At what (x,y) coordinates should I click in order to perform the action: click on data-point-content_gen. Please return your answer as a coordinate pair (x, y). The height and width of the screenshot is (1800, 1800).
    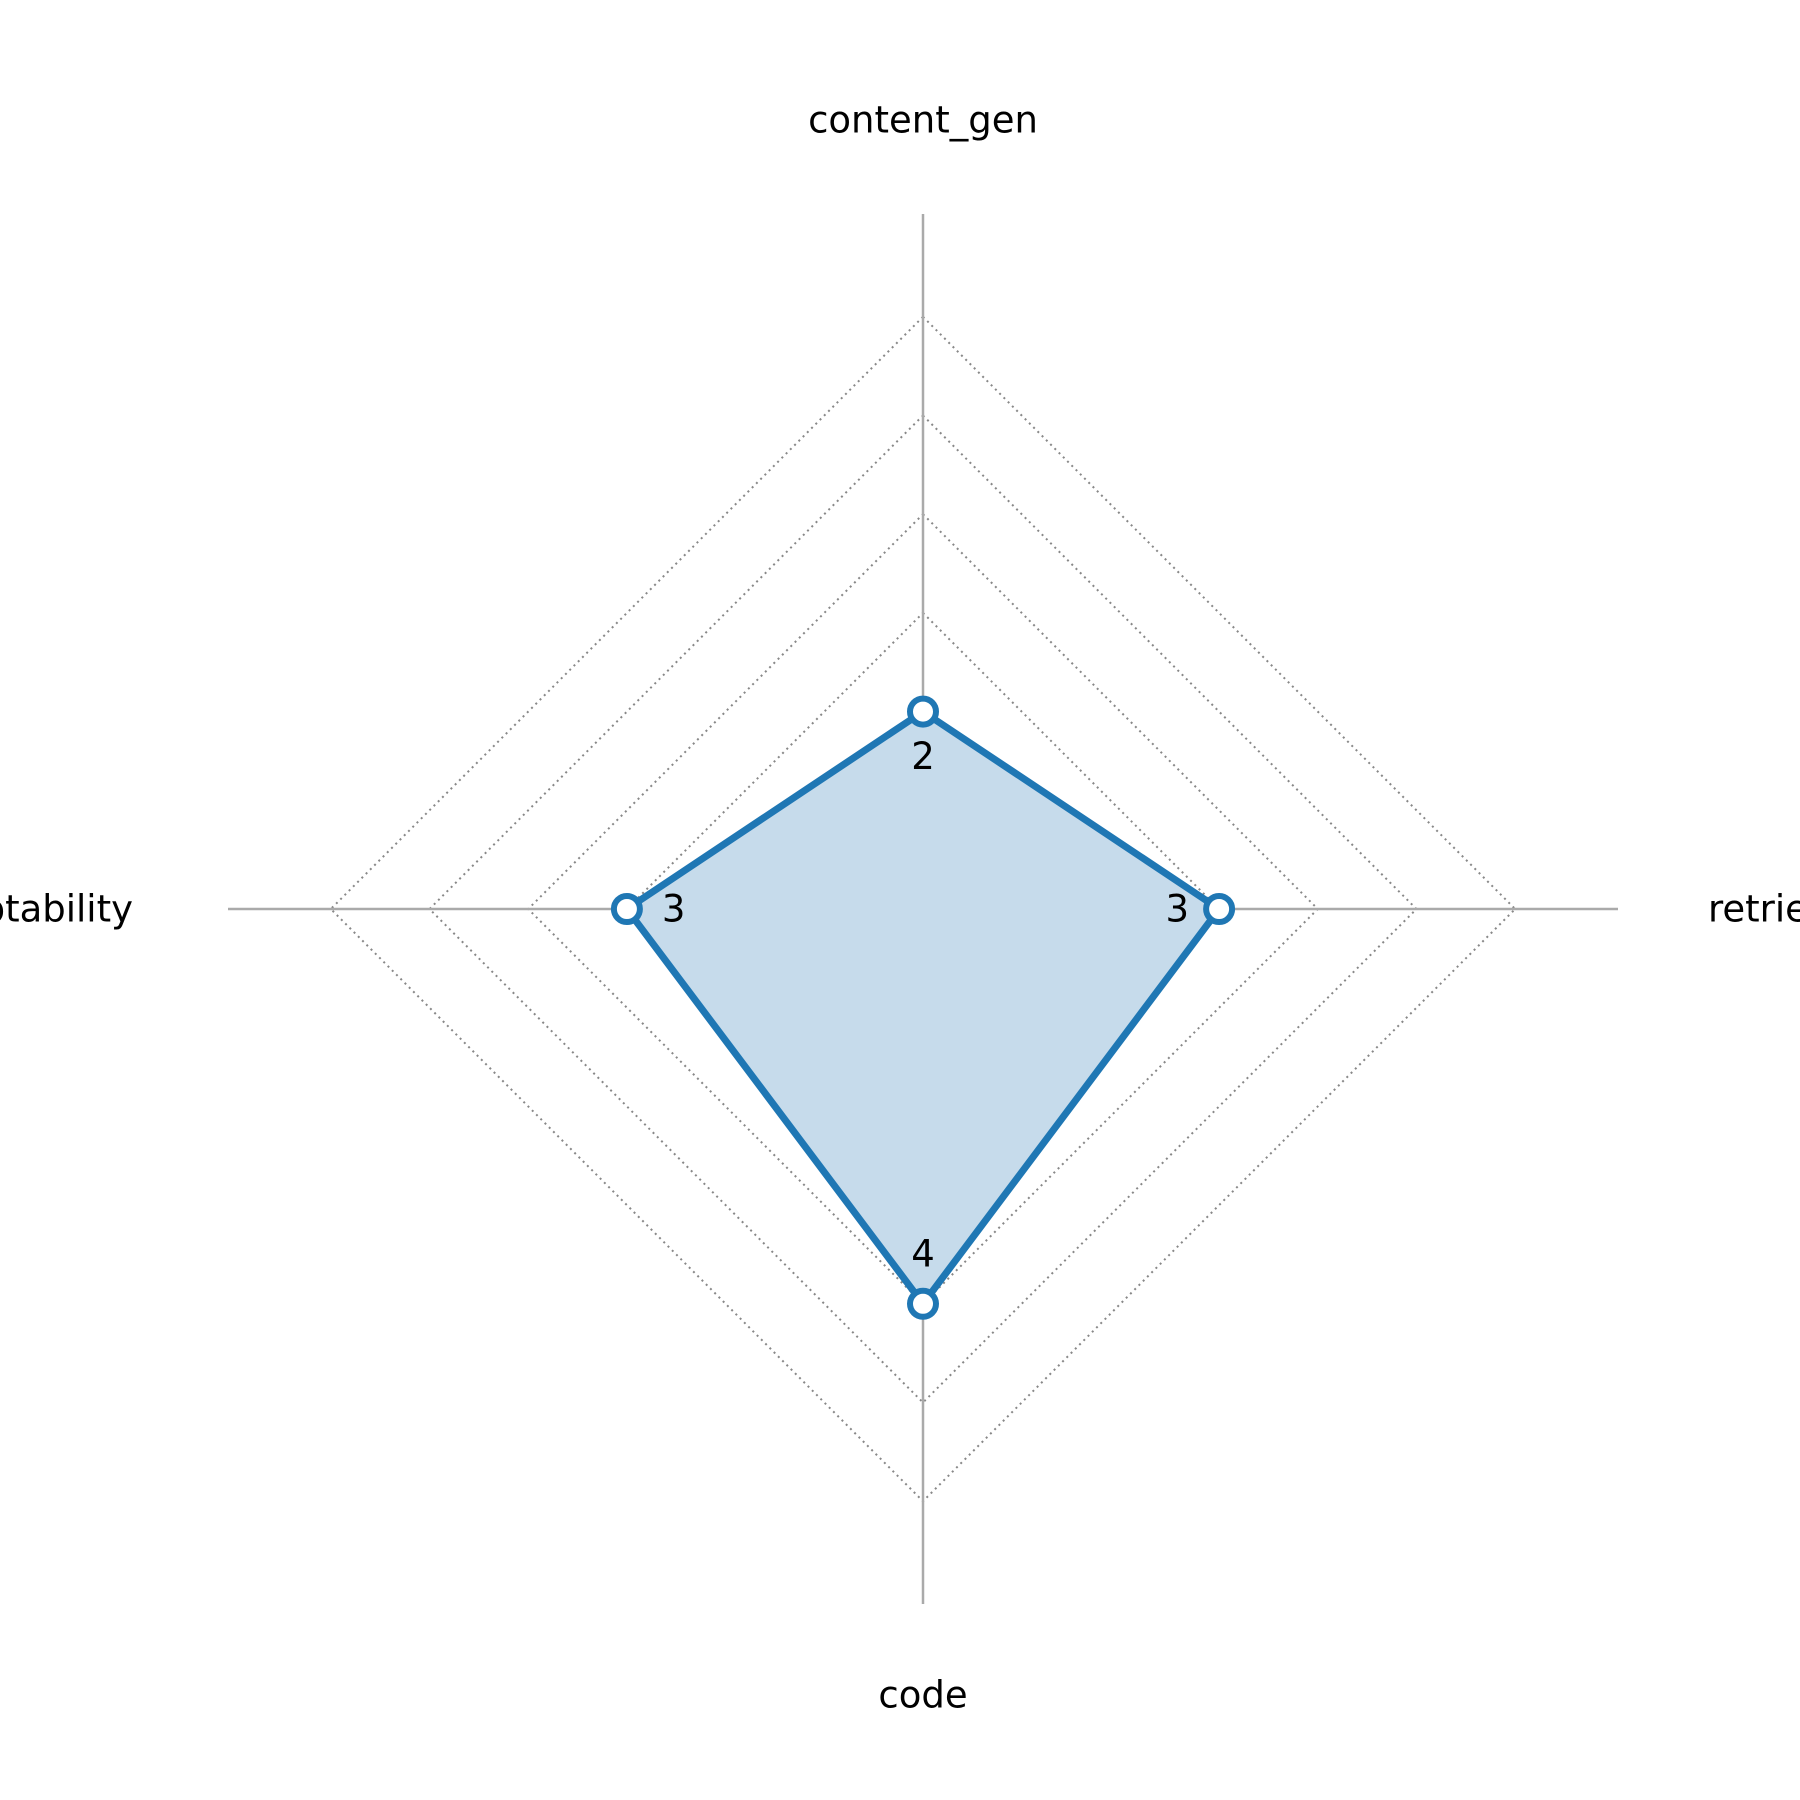
    Looking at the image, I should click on (923, 711).